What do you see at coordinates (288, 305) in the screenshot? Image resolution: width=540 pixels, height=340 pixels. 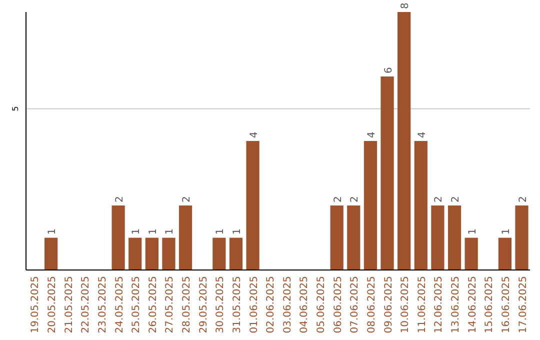 I see `x-tick-label: 03.06.2025` at bounding box center [288, 305].